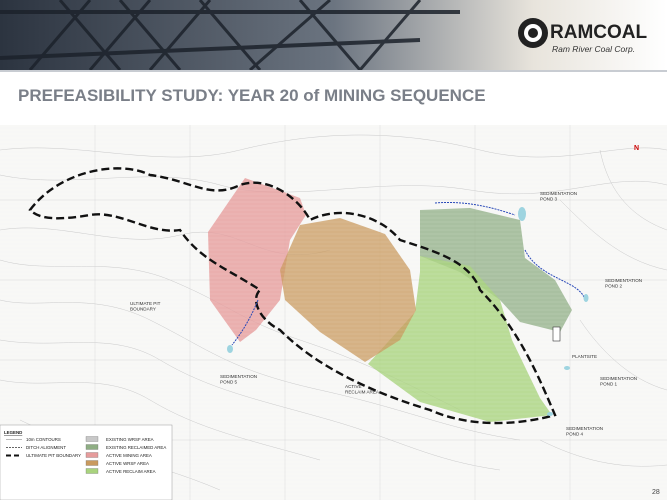 This screenshot has width=667, height=500. Describe the element at coordinates (549, 199) in the screenshot. I see `map-label: POND 3` at that location.